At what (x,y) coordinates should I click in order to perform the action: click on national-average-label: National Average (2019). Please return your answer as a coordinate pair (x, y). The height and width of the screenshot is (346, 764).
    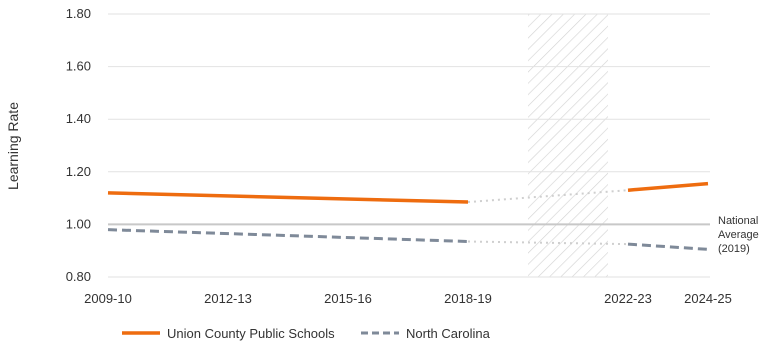
    Looking at the image, I should click on (738, 235).